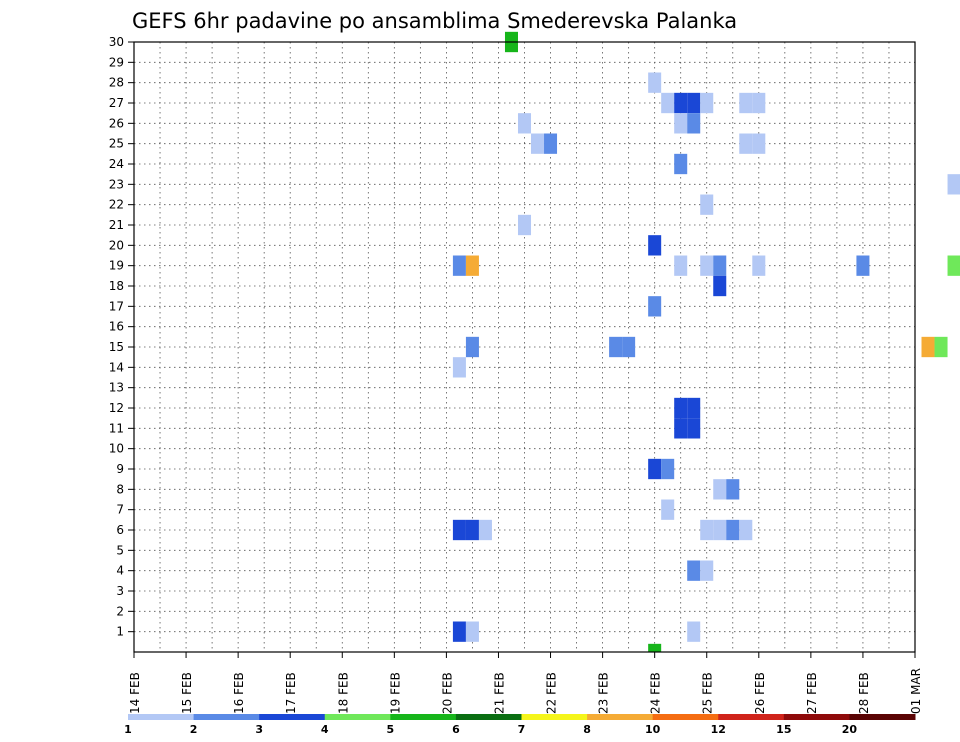 This screenshot has width=960, height=742. Describe the element at coordinates (447, 693) in the screenshot. I see `x-tick-label: 20 FEB` at that location.